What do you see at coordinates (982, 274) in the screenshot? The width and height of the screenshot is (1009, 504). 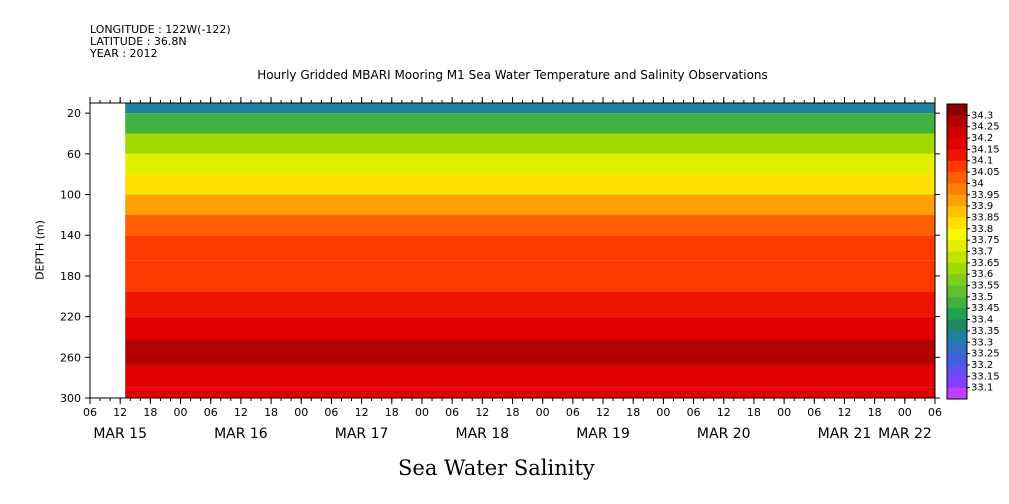 I see `colorbar-label: 33.6` at bounding box center [982, 274].